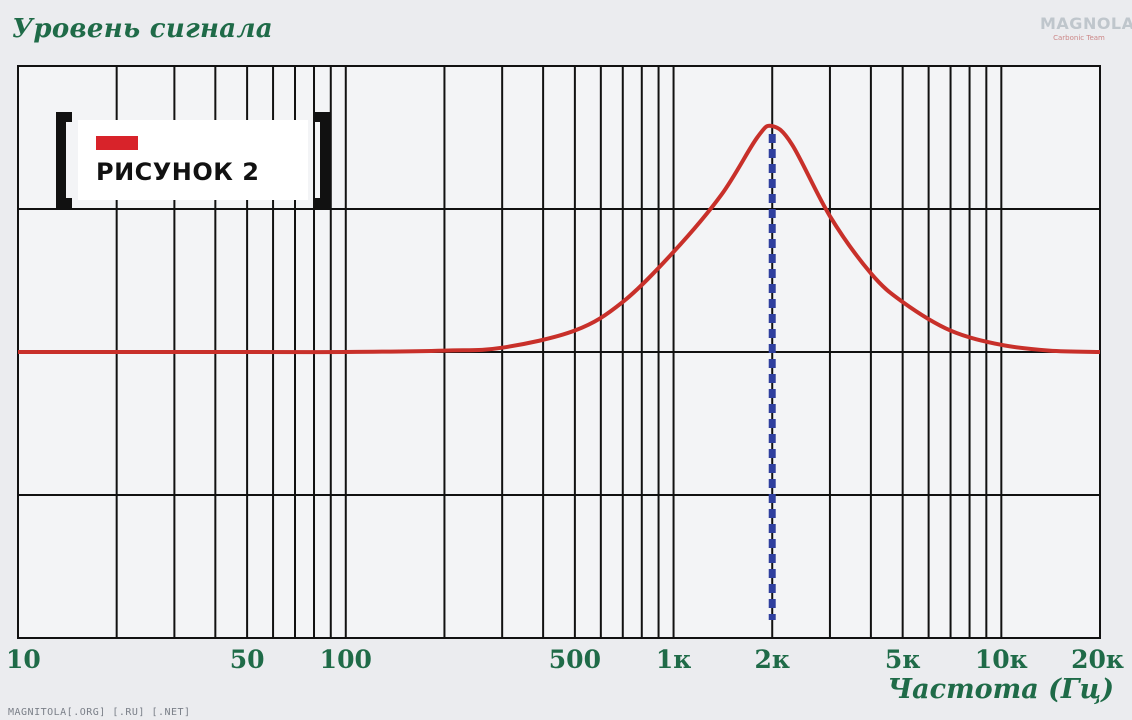 The width and height of the screenshot is (1132, 720). What do you see at coordinates (64, 160) in the screenshot?
I see `left-bracket` at bounding box center [64, 160].